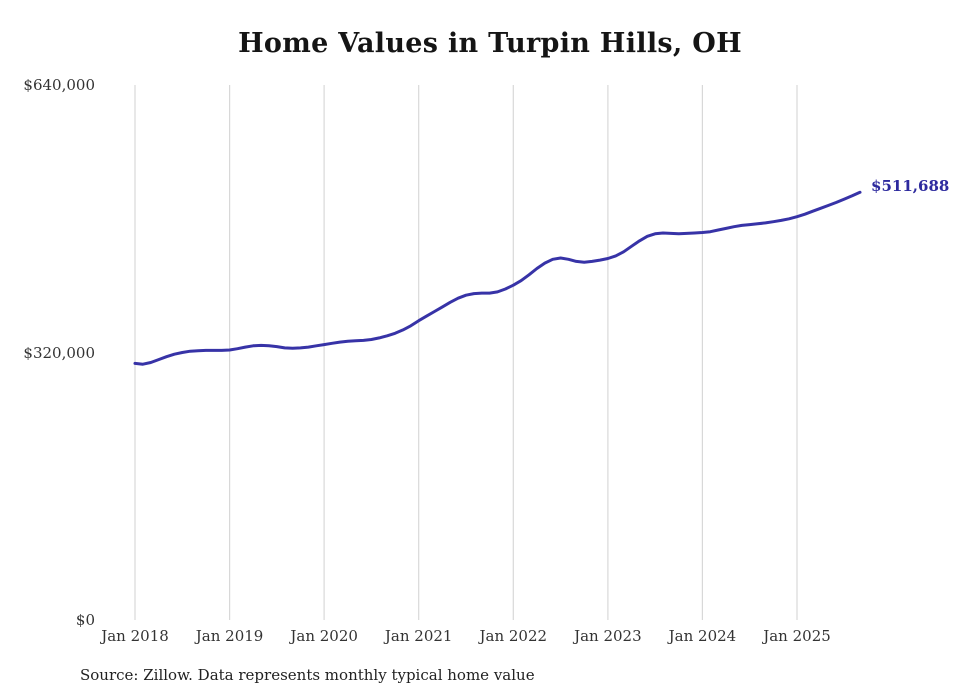 This screenshot has width=980, height=699. What do you see at coordinates (229, 636) in the screenshot?
I see `x-axis-tick-label-jan-2019: Jan 2019` at bounding box center [229, 636].